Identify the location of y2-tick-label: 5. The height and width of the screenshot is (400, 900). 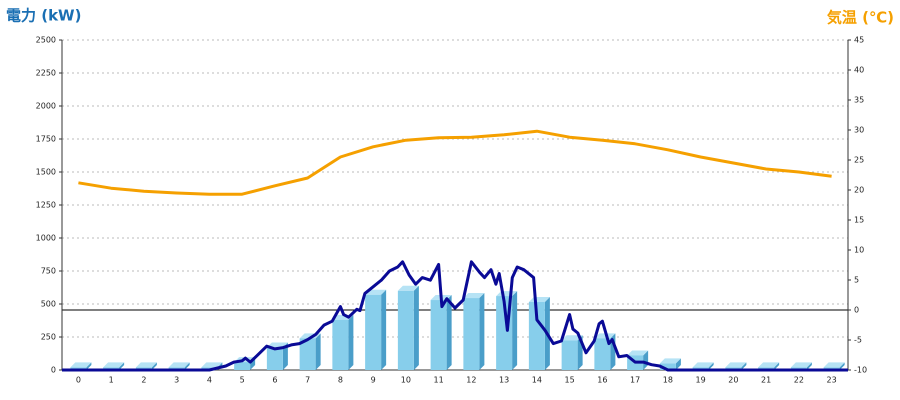
(856, 280).